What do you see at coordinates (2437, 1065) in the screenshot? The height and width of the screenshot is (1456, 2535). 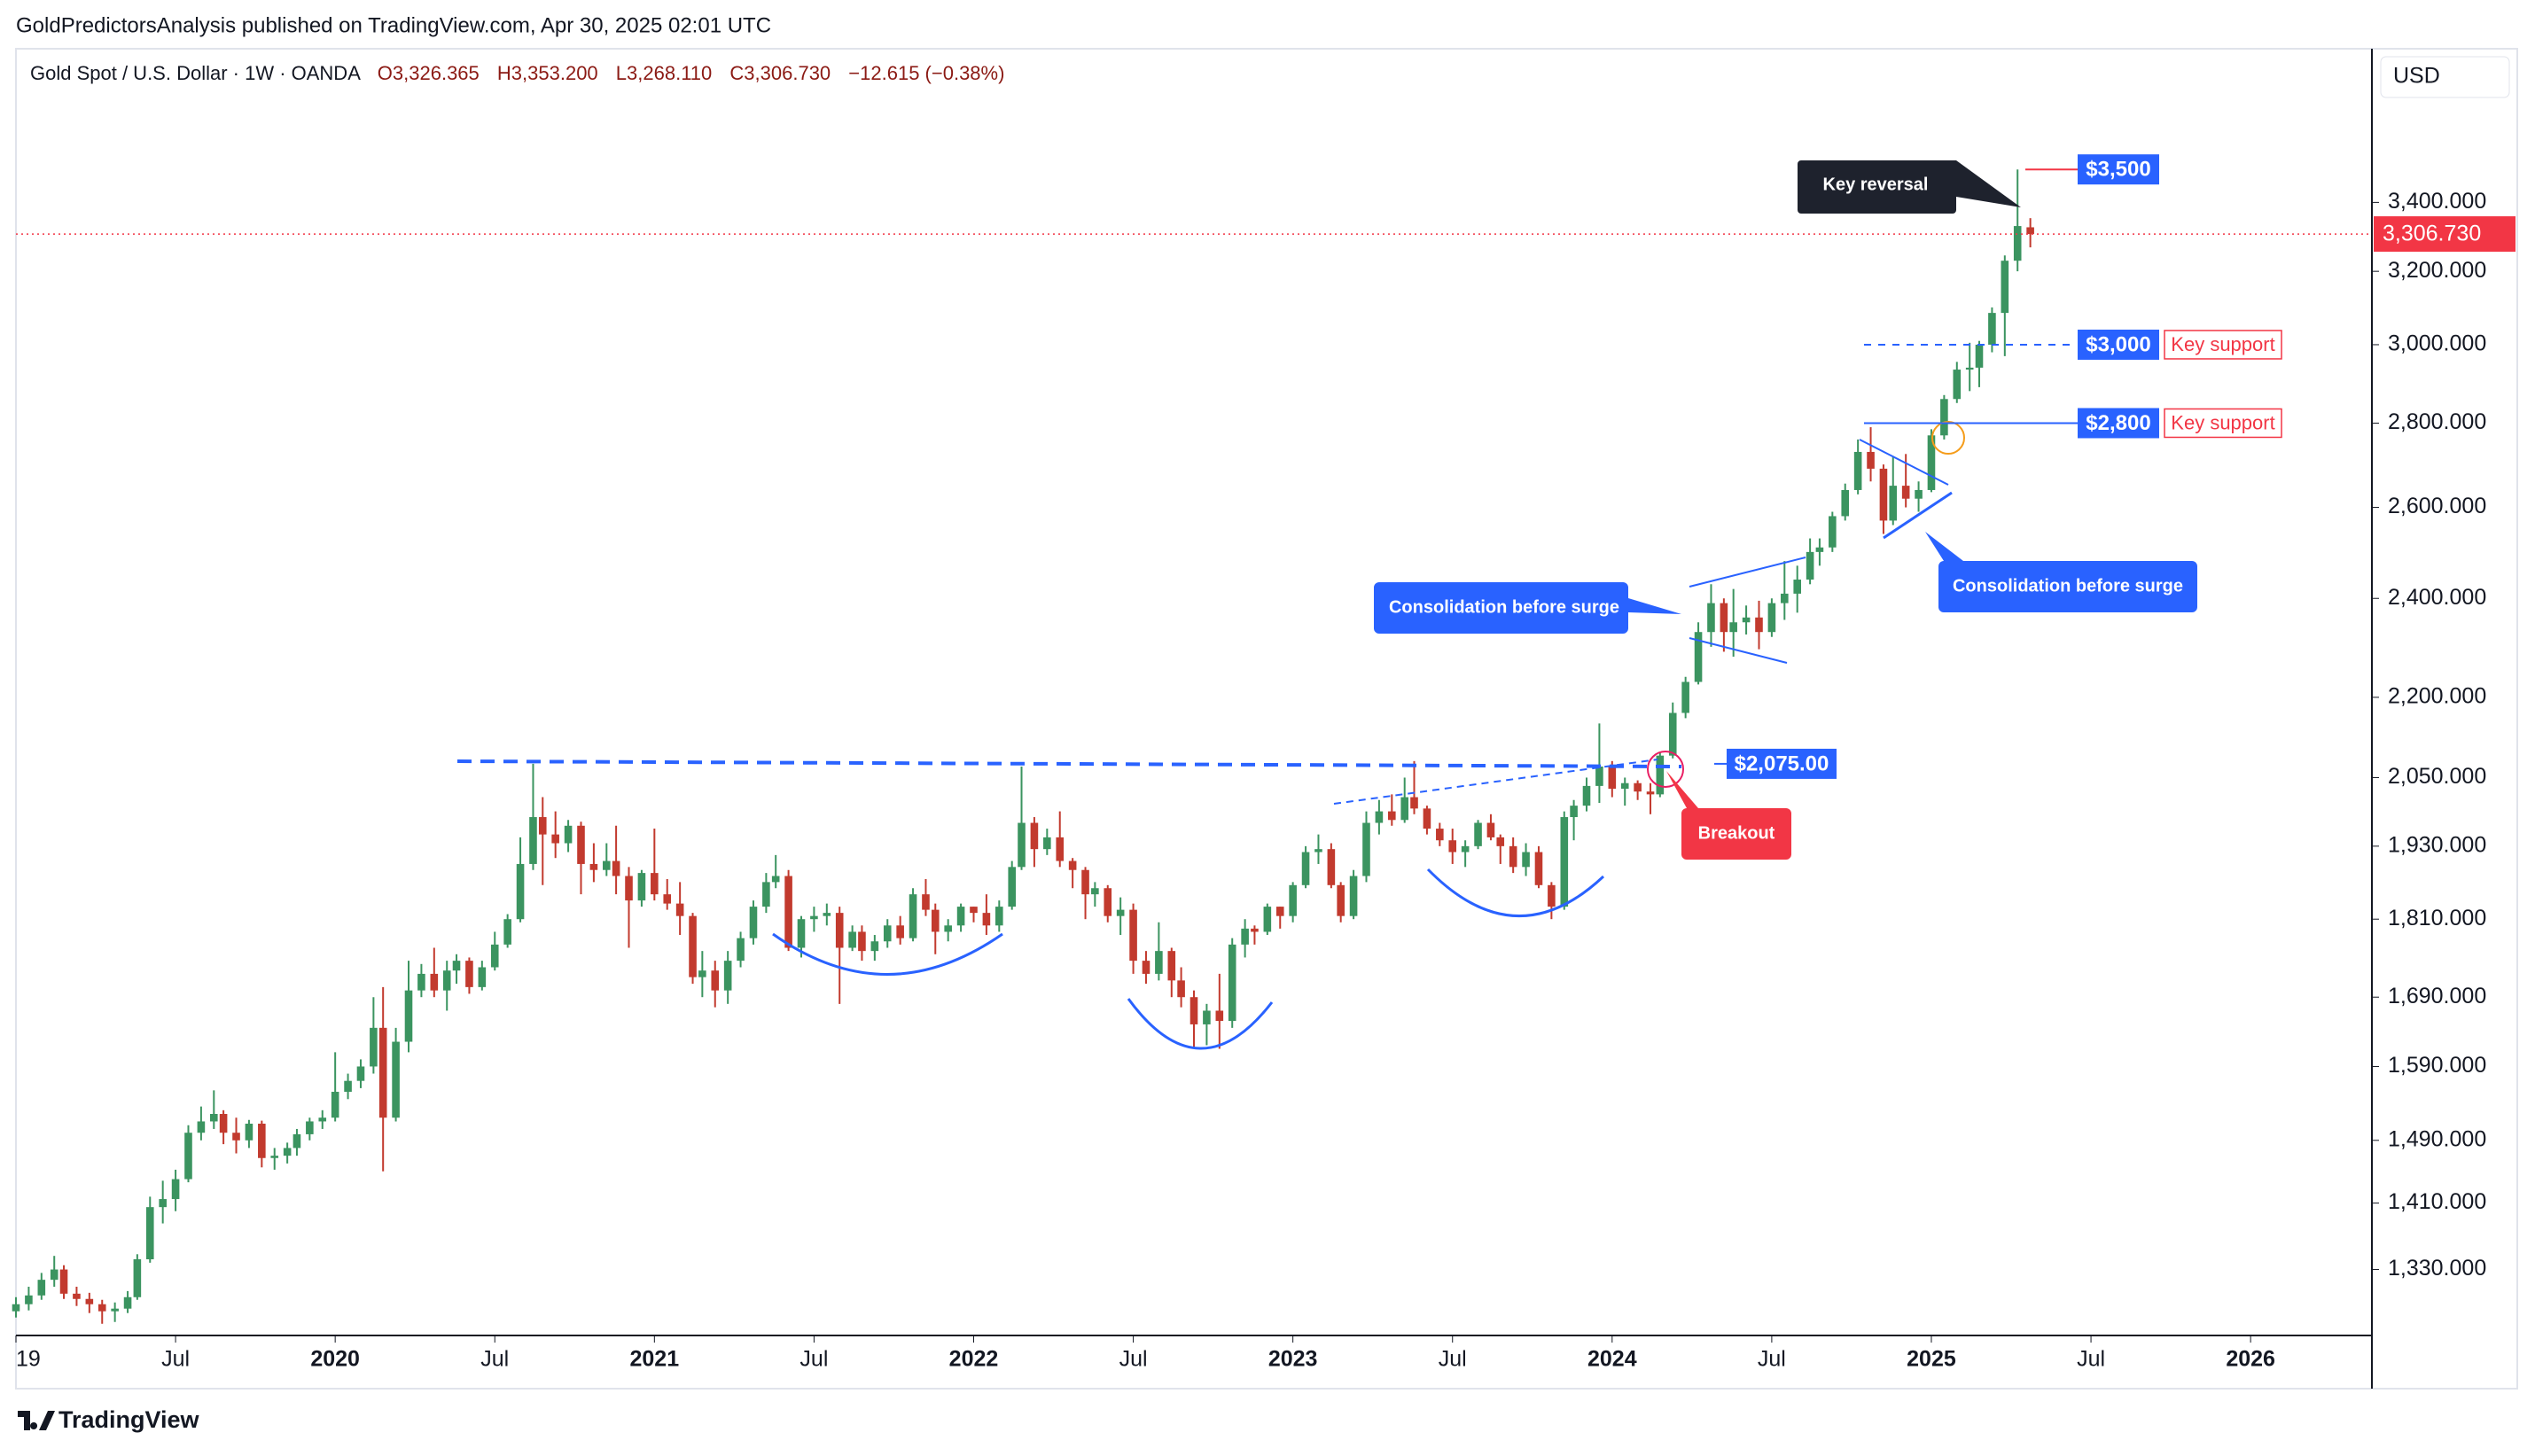 I see `y-tick-label: 1,590.000` at bounding box center [2437, 1065].